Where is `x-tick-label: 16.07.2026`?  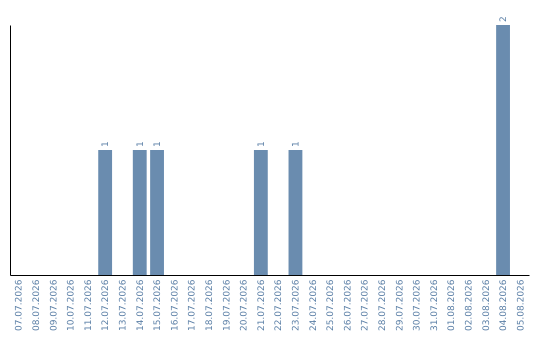
x-tick-label: 16.07.2026 is located at coordinates (175, 305).